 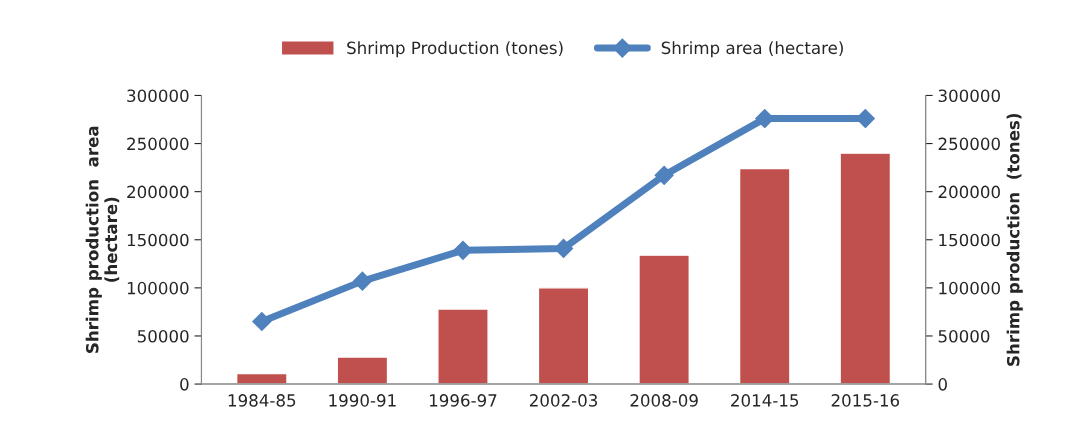 I want to click on x-tick-label: 1996-97, so click(x=463, y=400).